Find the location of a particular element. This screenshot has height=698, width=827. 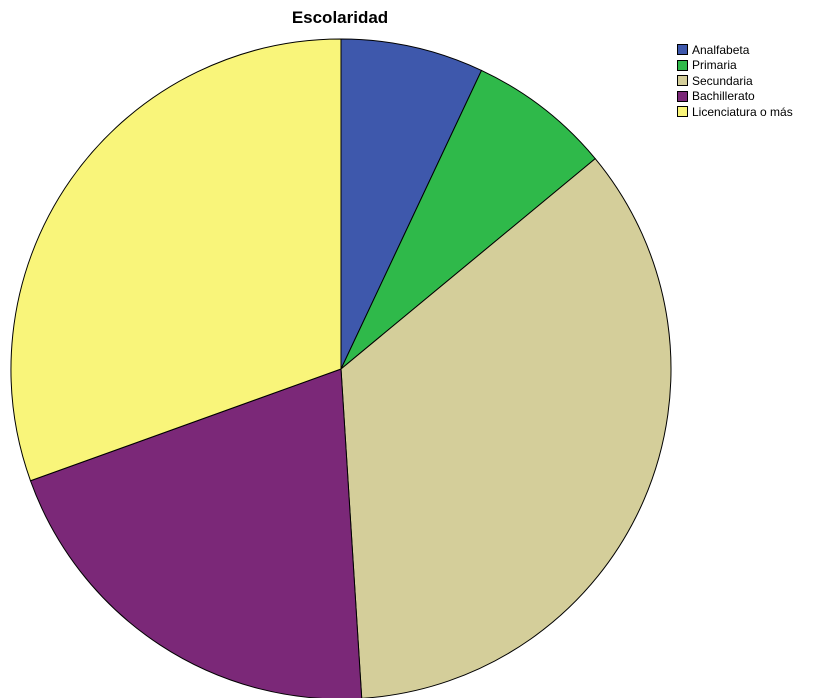

legend-item: Bachillerato is located at coordinates (735, 97).